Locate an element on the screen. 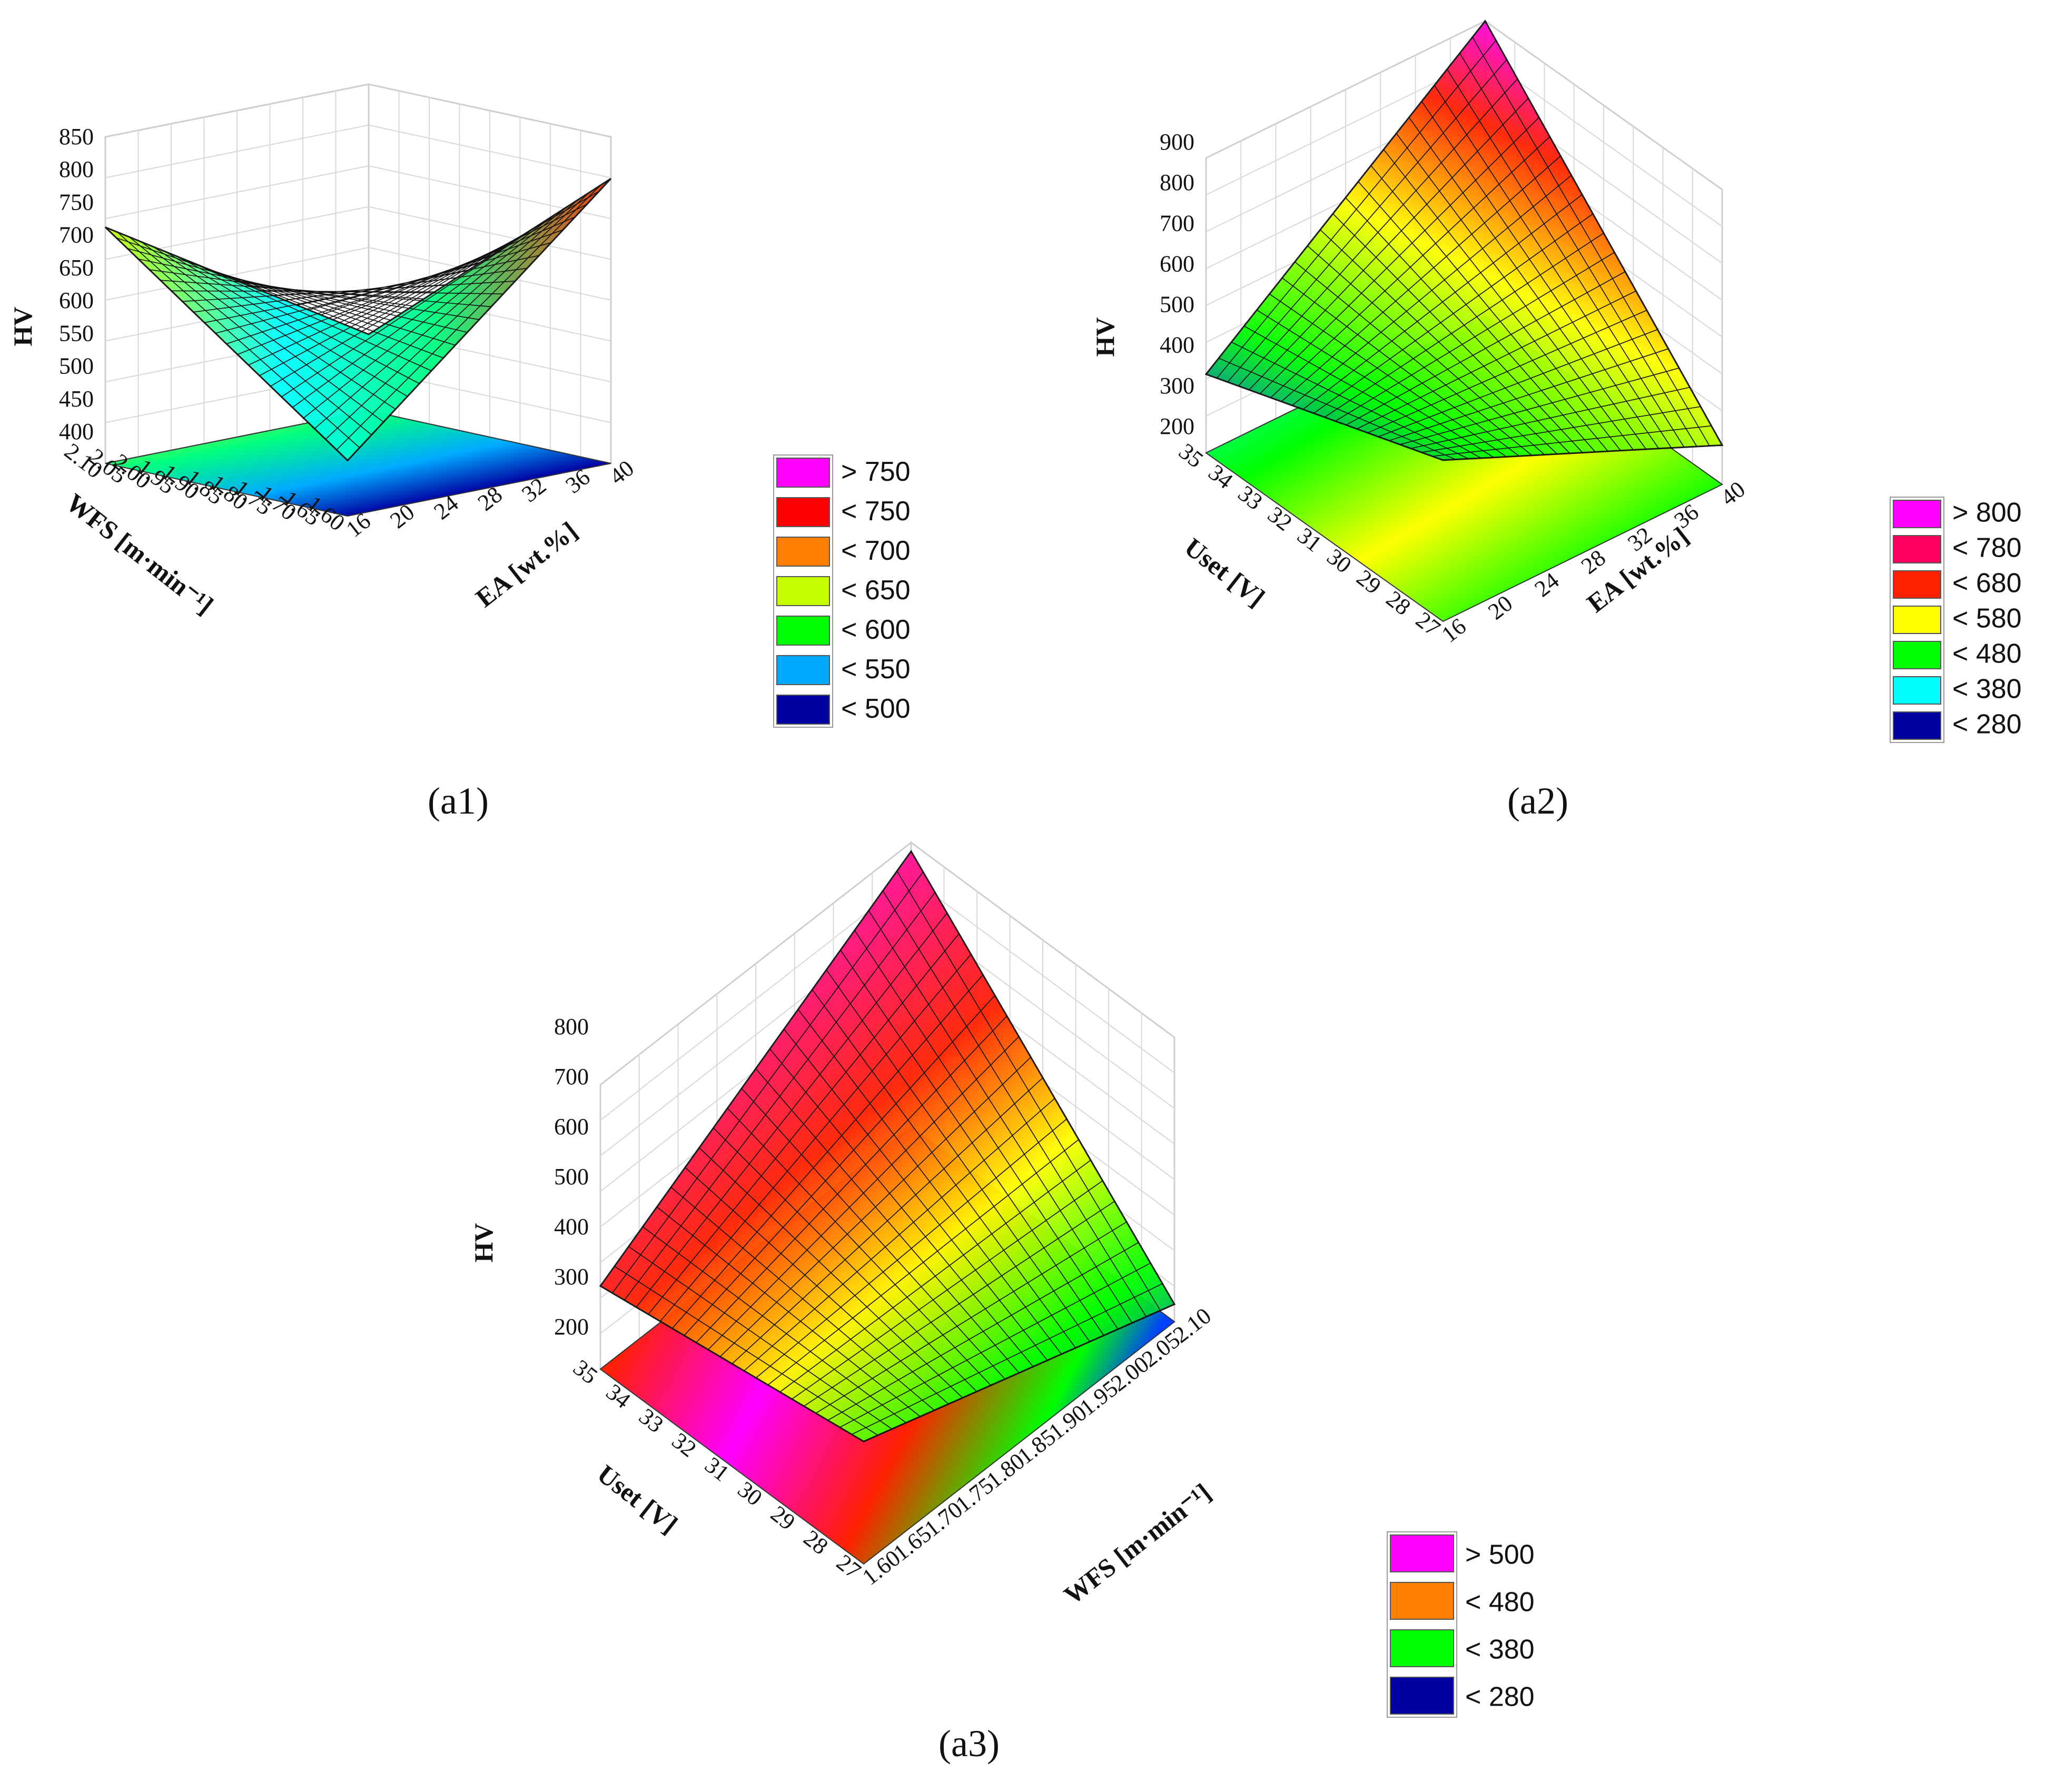 The height and width of the screenshot is (1792, 2045). legend-label: > 800 is located at coordinates (1987, 513).